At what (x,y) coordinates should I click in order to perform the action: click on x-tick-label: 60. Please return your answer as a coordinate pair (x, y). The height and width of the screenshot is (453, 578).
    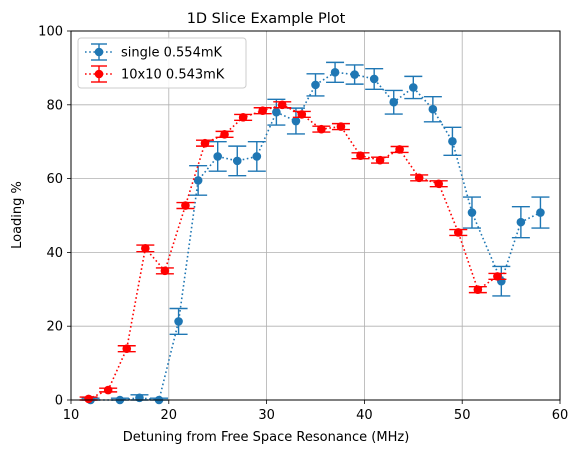
    Looking at the image, I should click on (560, 415).